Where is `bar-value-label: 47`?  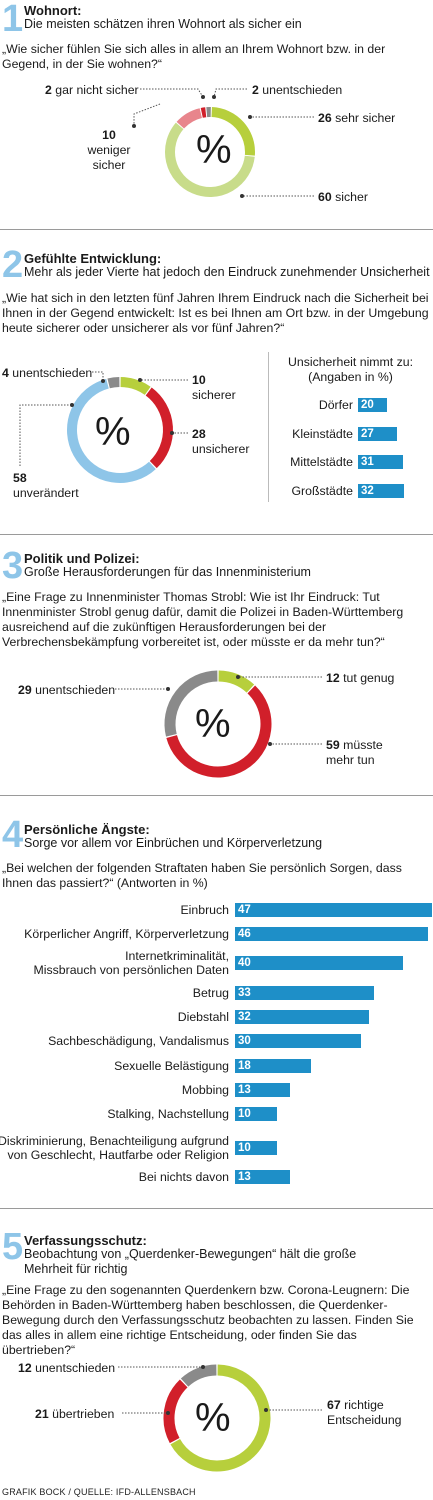
bar-value-label: 47 is located at coordinates (244, 910).